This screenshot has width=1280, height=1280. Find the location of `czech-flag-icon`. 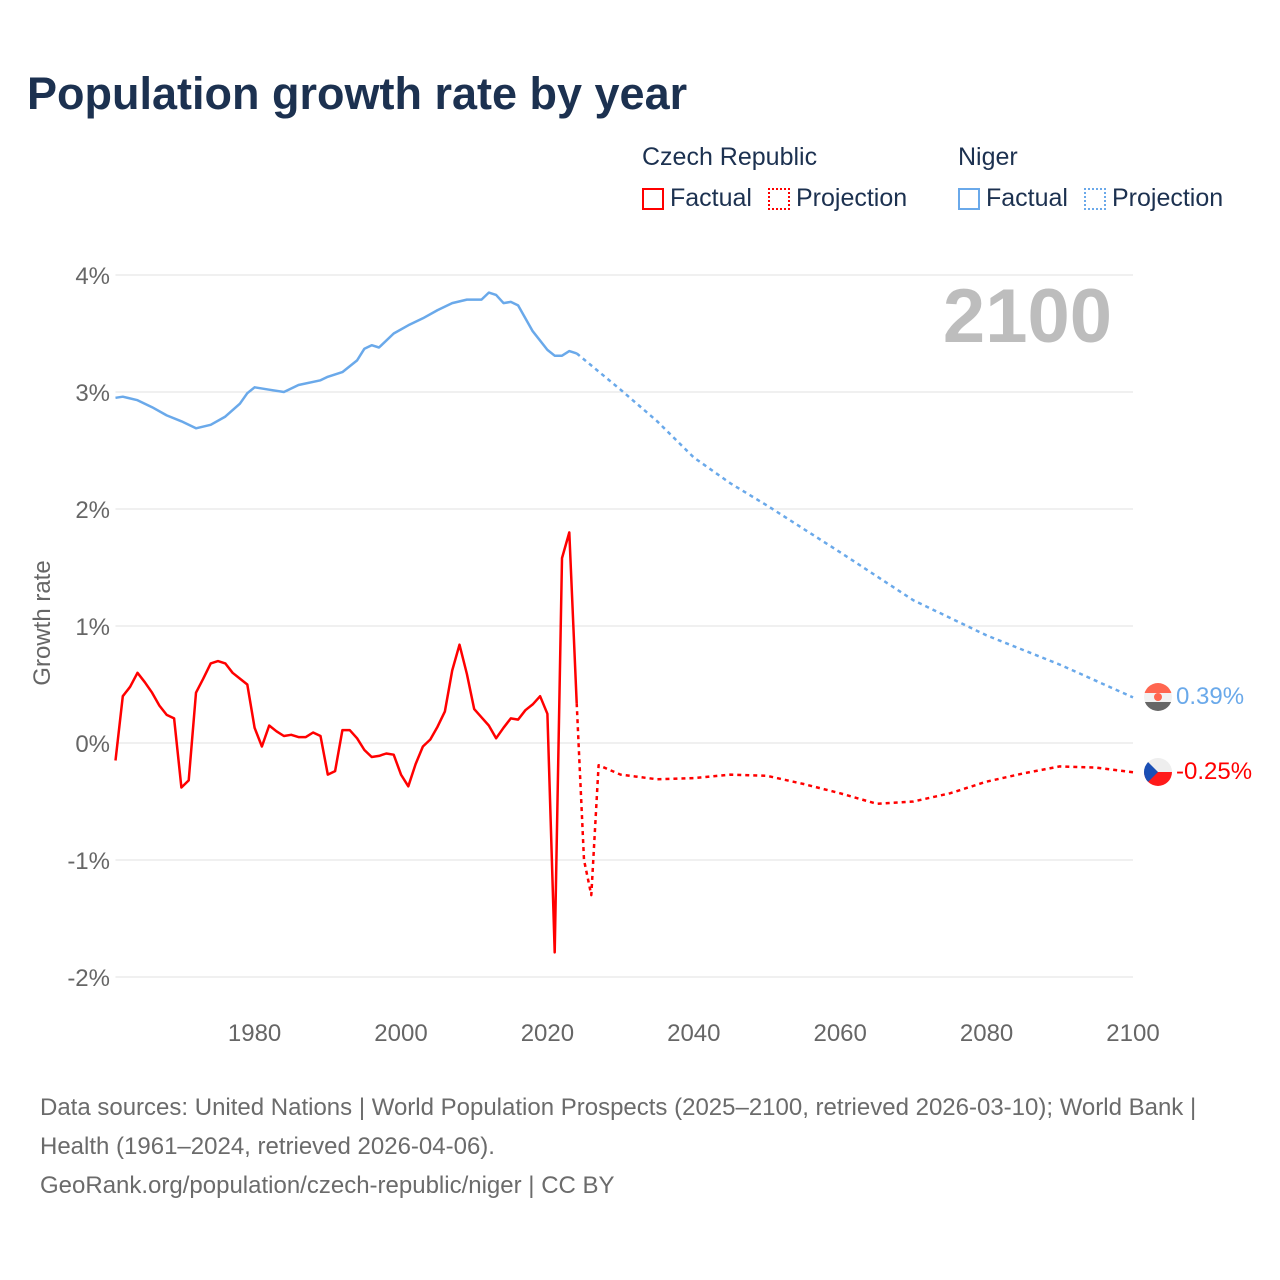

czech-flag-icon is located at coordinates (1158, 772).